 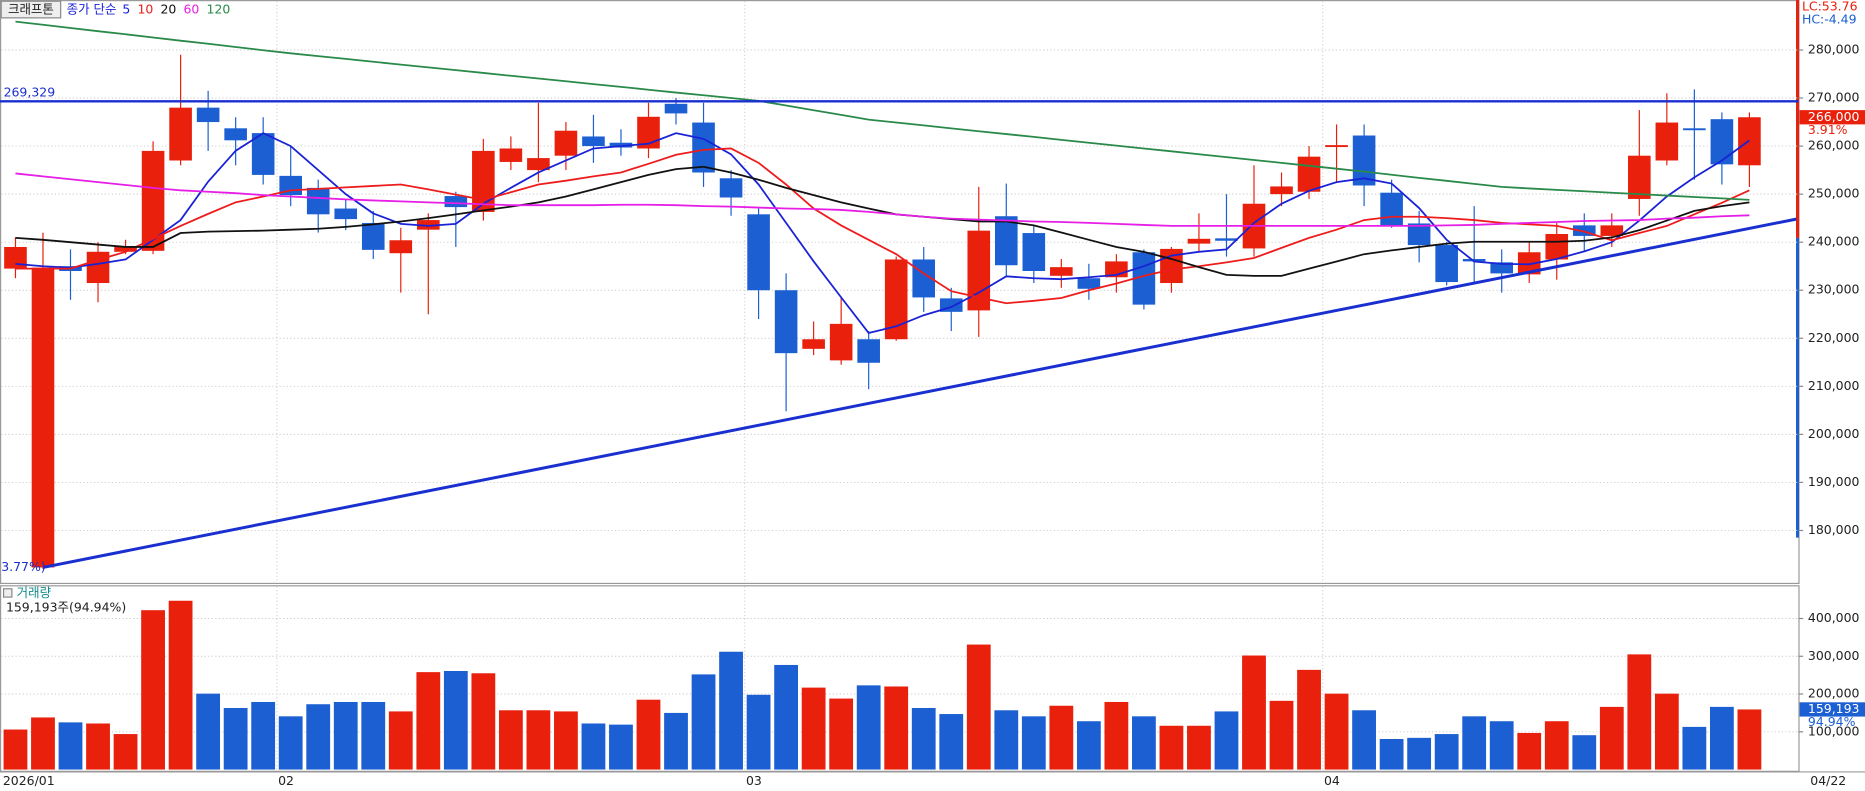 I want to click on y-tick-label: 280,000, so click(x=1834, y=48).